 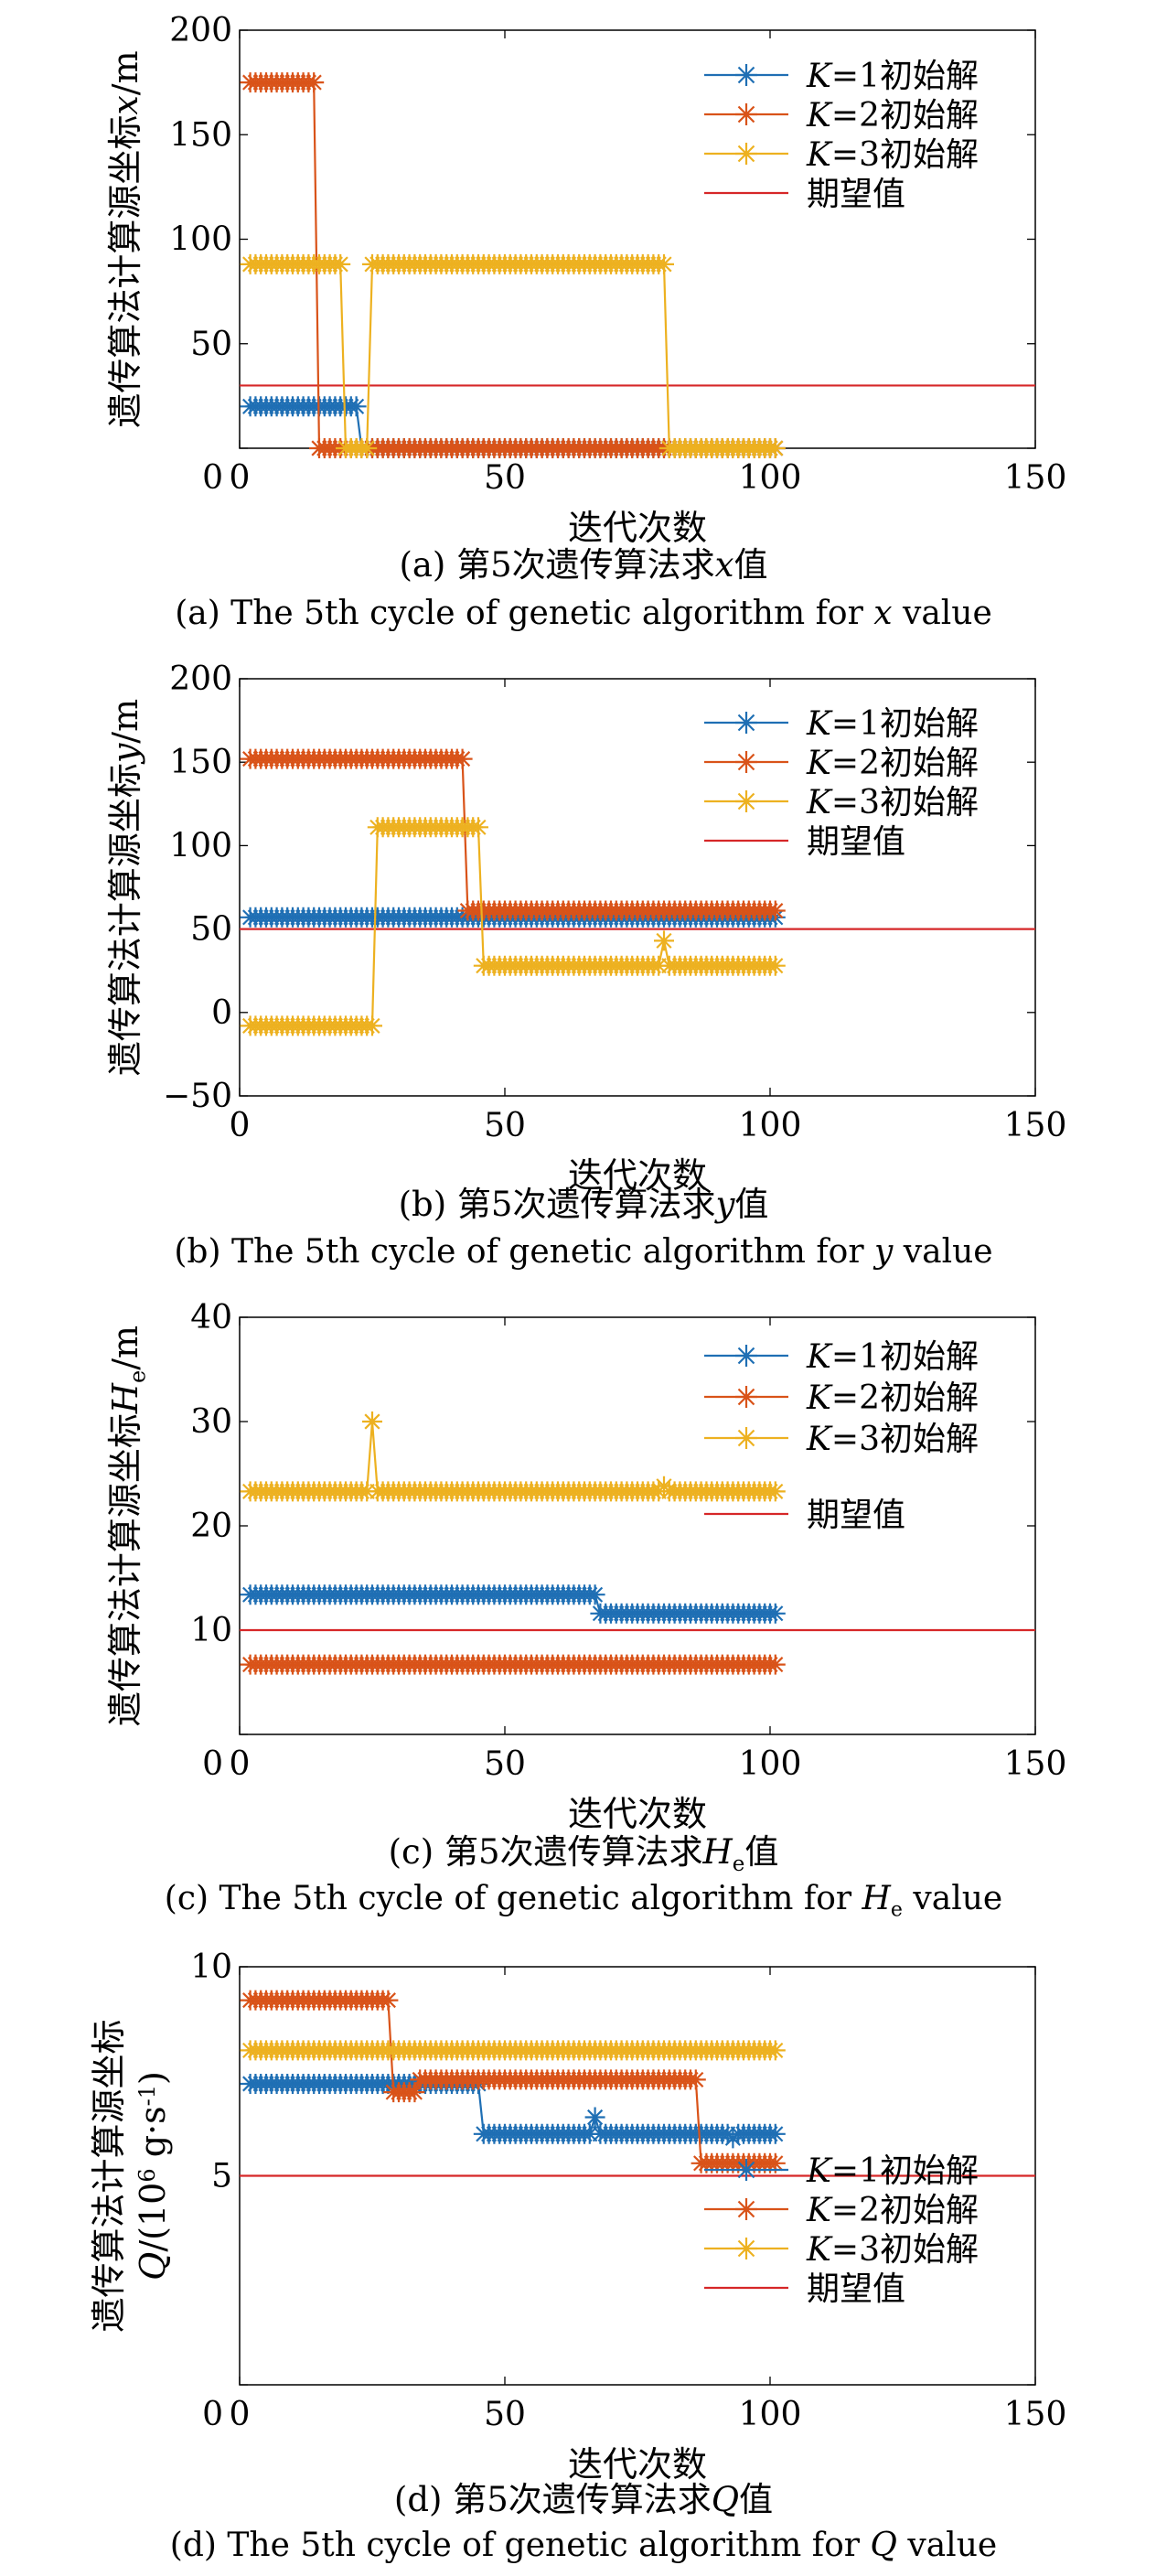 I want to click on y-axis-label: 遗传算法计算源坐标He/m, so click(x=128, y=1526).